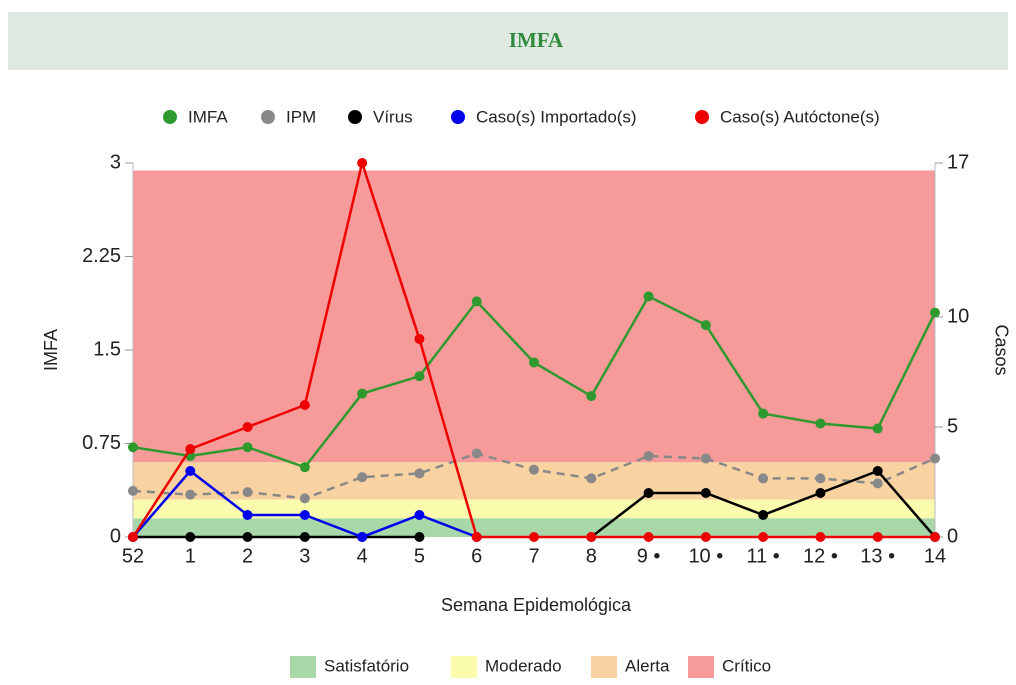 This screenshot has height=685, width=1016. Describe the element at coordinates (935, 556) in the screenshot. I see `x-tick-label: 14` at that location.